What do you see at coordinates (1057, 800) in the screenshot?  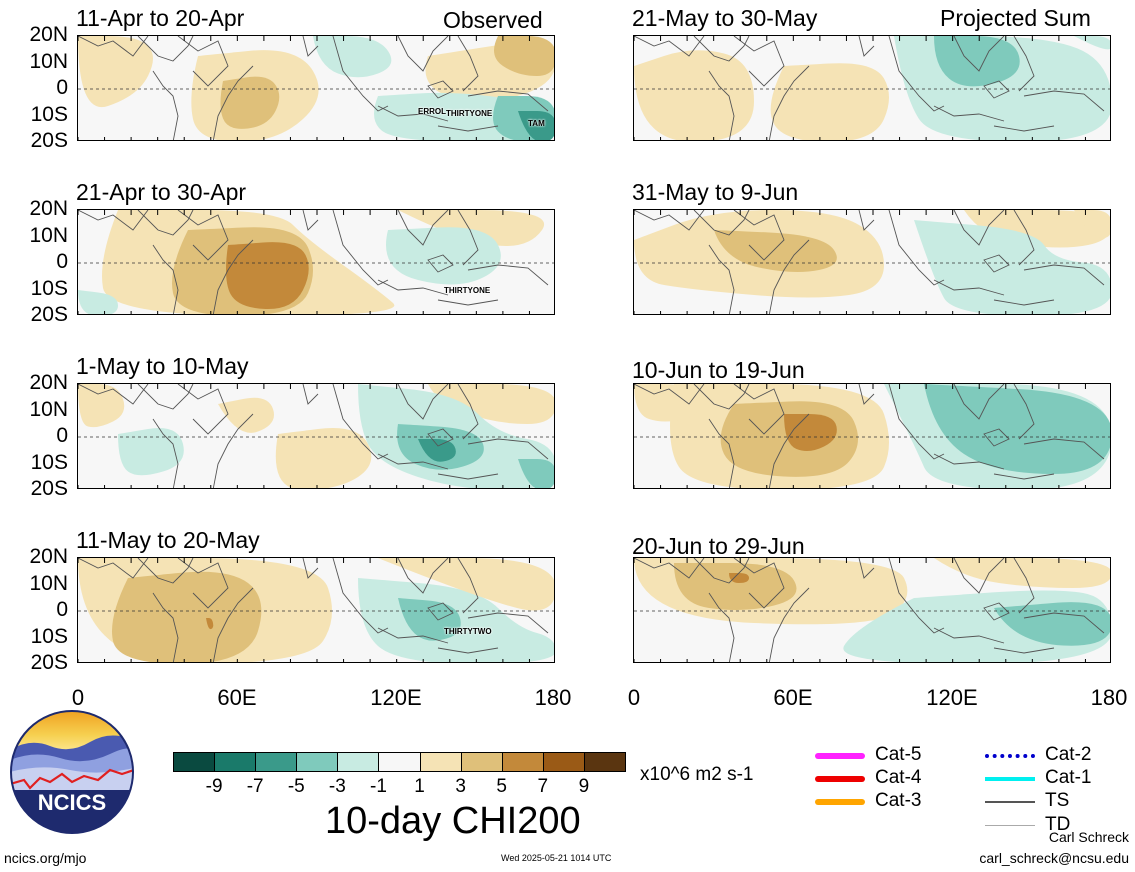 I see `legend-label: TS` at bounding box center [1057, 800].